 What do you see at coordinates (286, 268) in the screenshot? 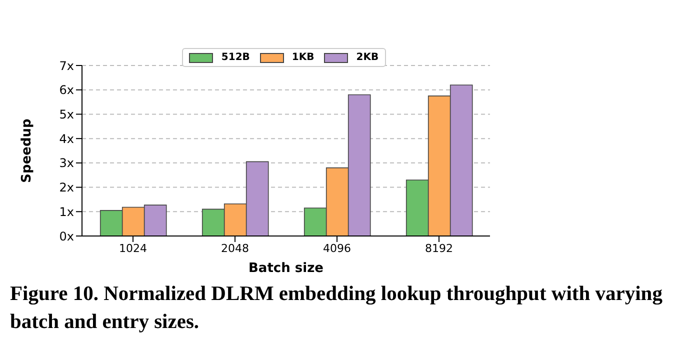
I see `x-axis-title: Batch size` at bounding box center [286, 268].